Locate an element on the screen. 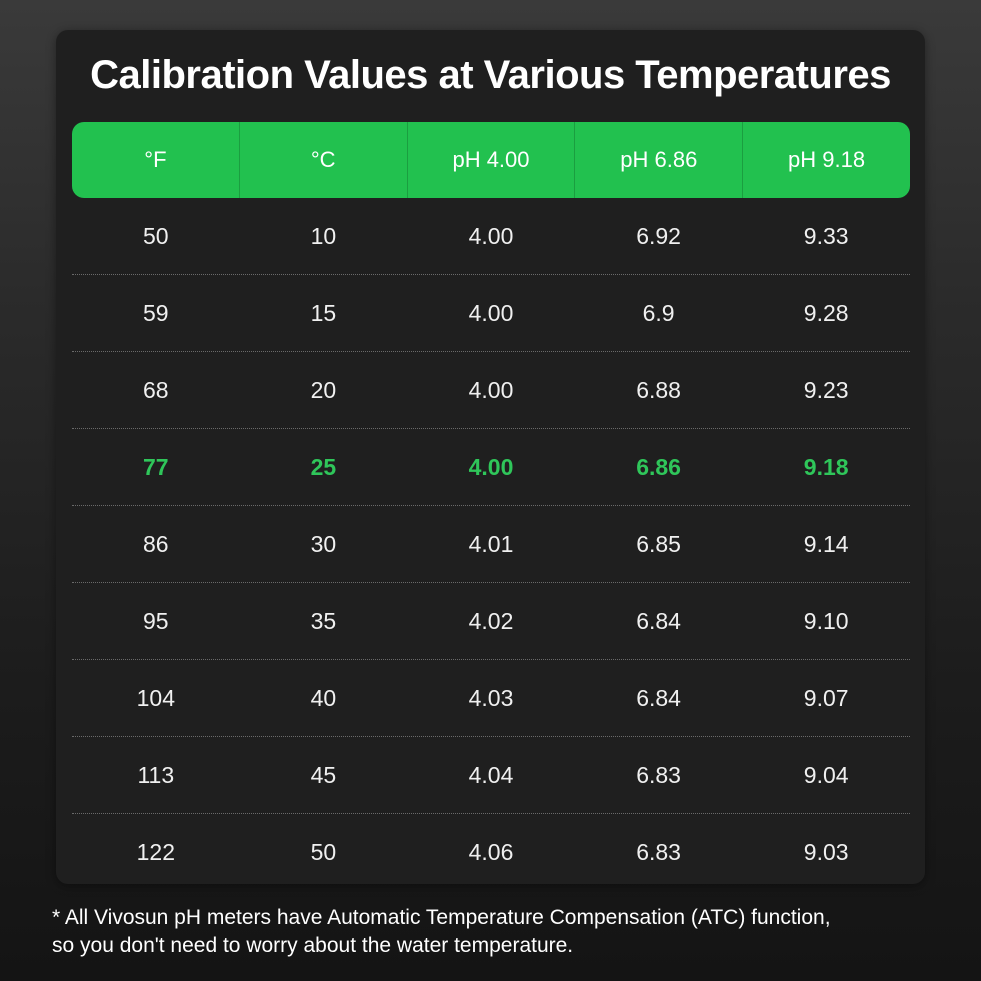  table-row: 86 30 4.01 6.85 9.14 is located at coordinates (491, 544).